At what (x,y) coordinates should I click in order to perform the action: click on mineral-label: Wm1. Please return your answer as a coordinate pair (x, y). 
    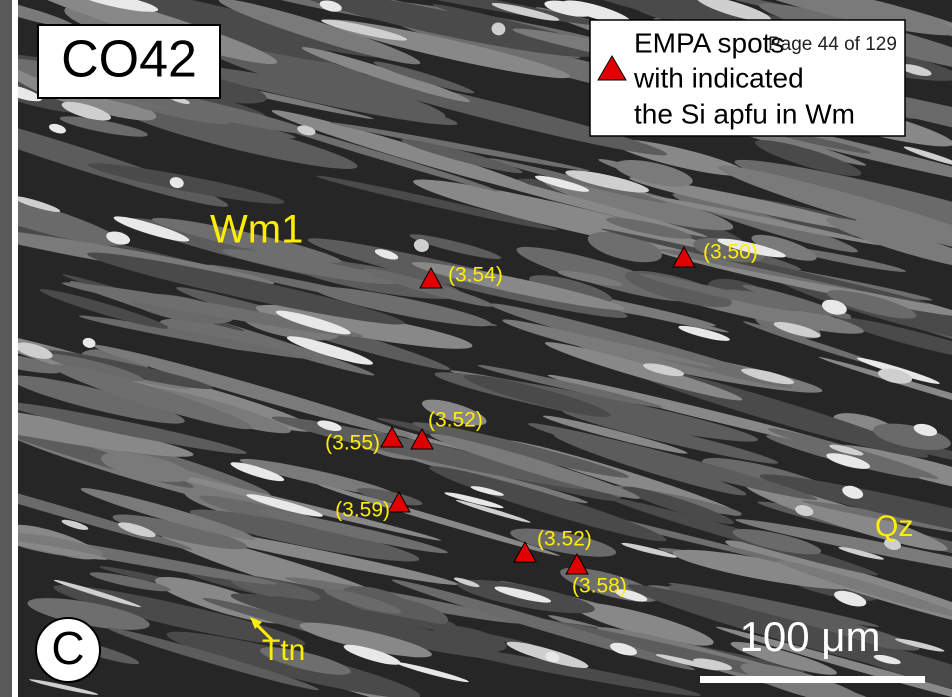
    Looking at the image, I should click on (256, 230).